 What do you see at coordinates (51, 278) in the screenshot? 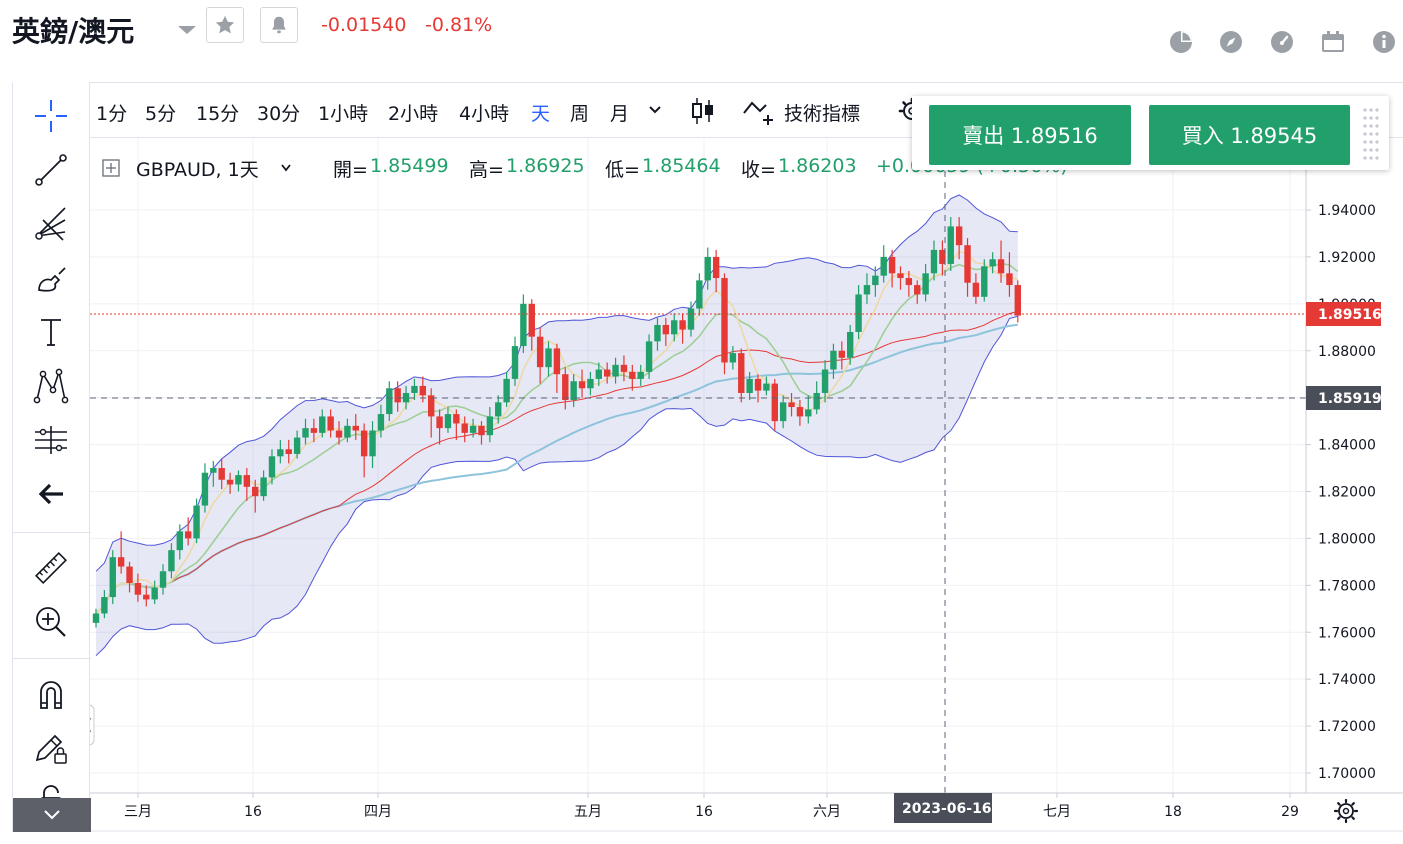
I see `brush-tool` at bounding box center [51, 278].